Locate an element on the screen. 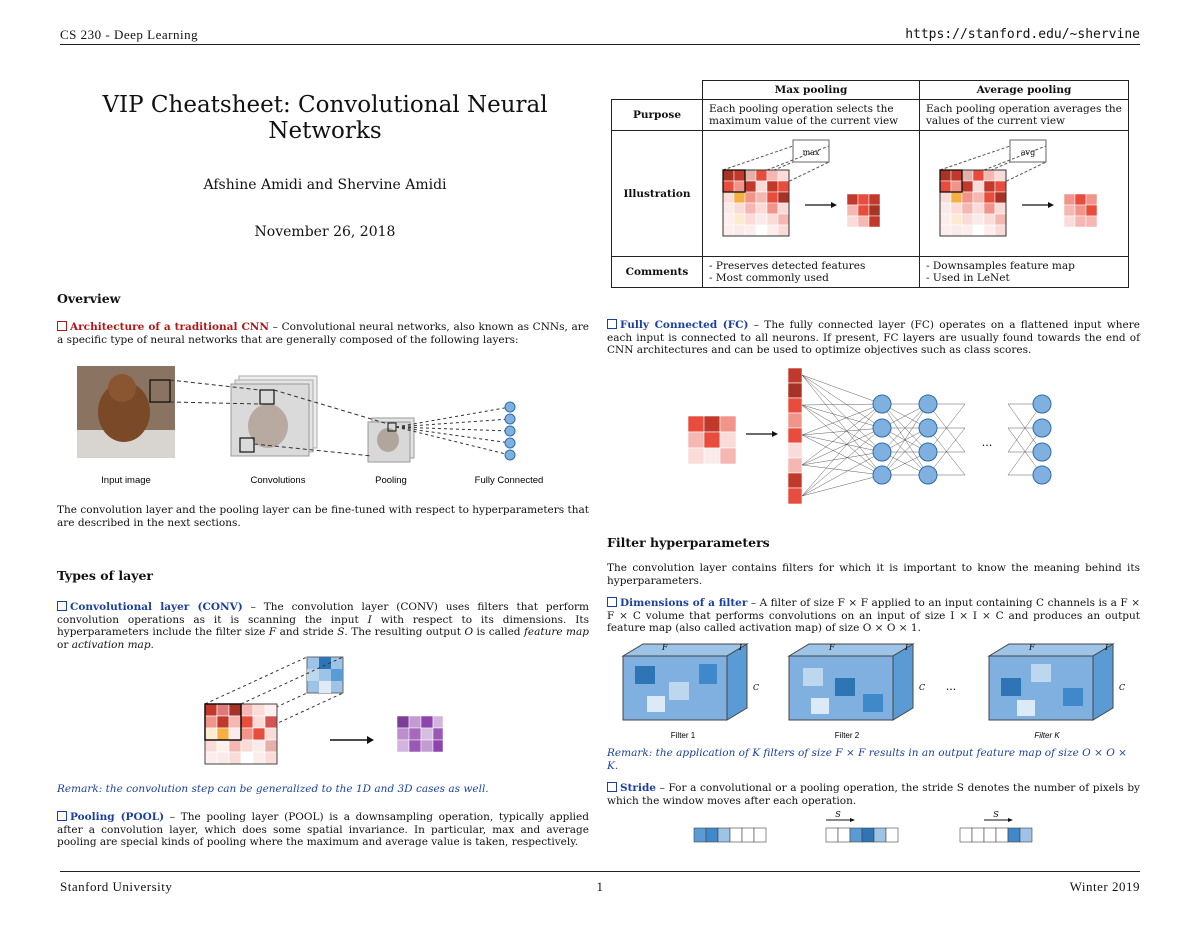  pool-title: Pooling (POOL) is located at coordinates (110, 817).